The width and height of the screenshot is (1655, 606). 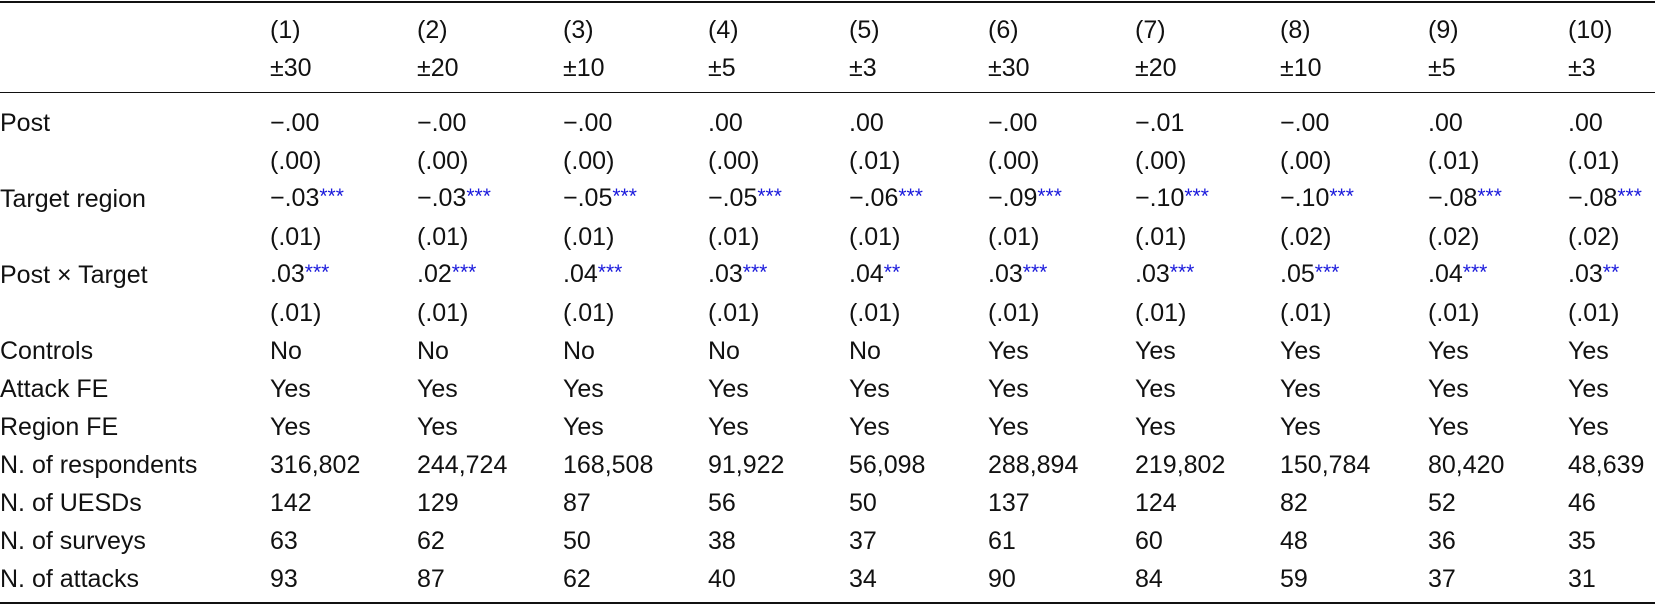 I want to click on table-cell: 93, so click(x=284, y=579).